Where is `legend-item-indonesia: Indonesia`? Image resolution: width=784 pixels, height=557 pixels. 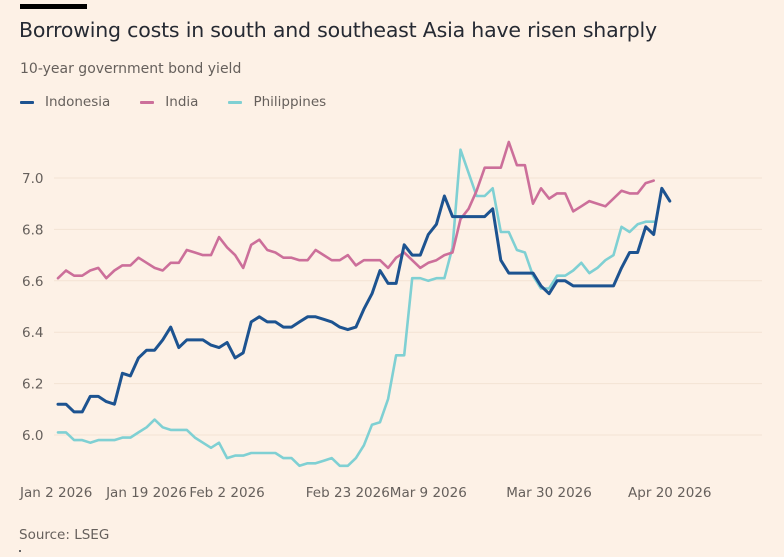 legend-item-indonesia: Indonesia is located at coordinates (65, 102).